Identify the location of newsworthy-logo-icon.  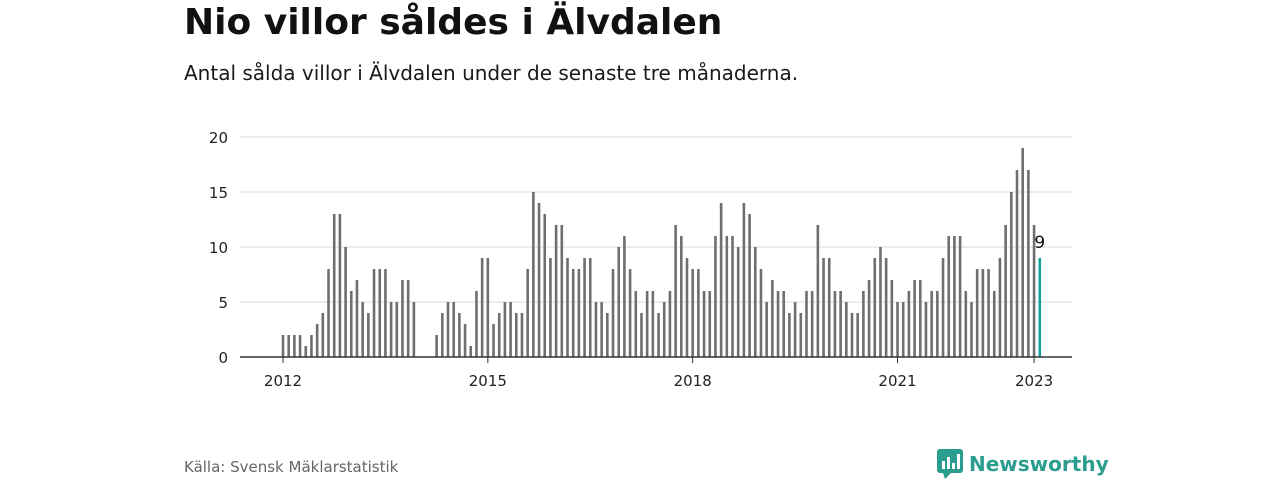
(950, 464).